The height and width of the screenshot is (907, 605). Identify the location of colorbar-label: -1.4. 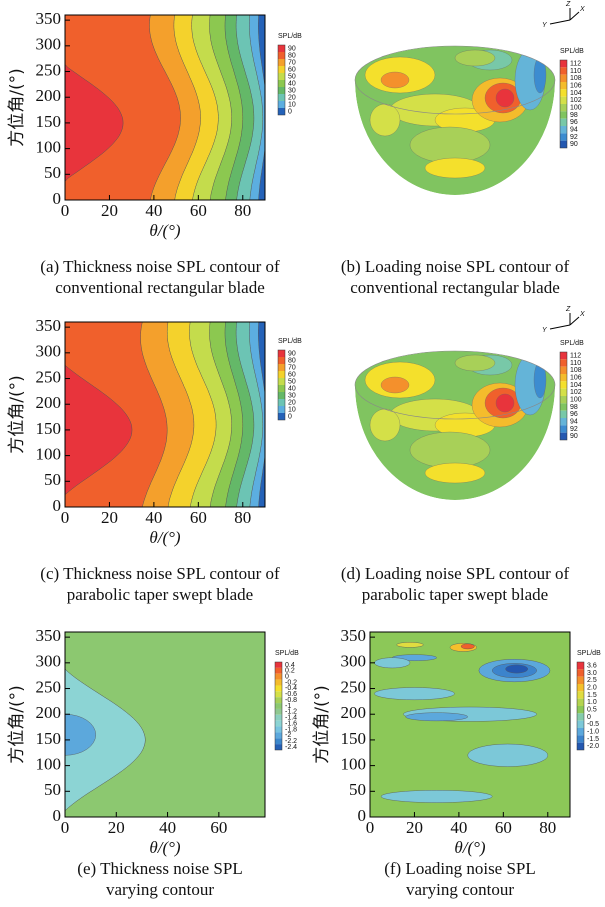
(291, 718).